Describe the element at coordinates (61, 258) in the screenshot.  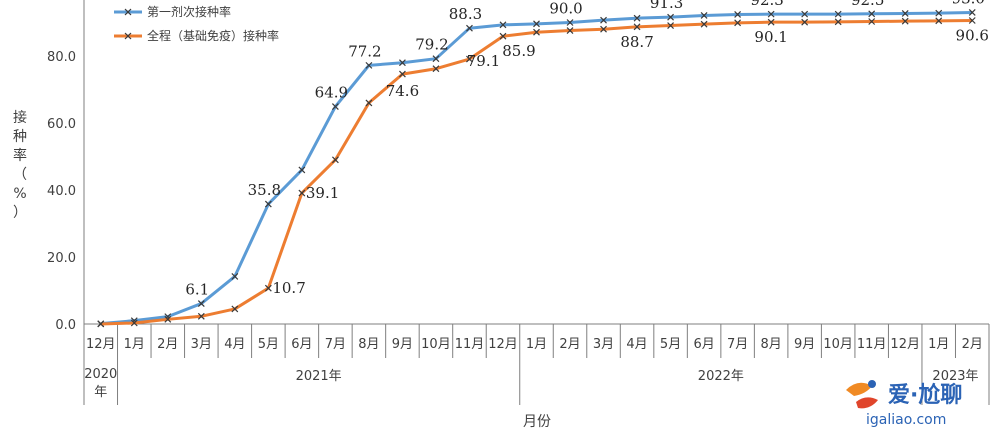
I see `y-tick-label: 20.0` at that location.